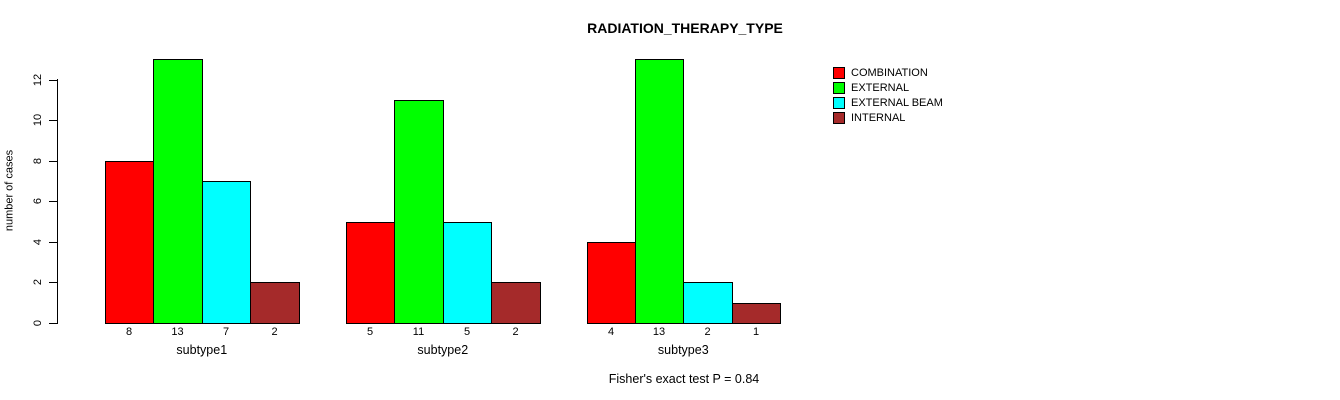 The width and height of the screenshot is (1340, 400). I want to click on legend-label: EXTERNAL, so click(880, 87).